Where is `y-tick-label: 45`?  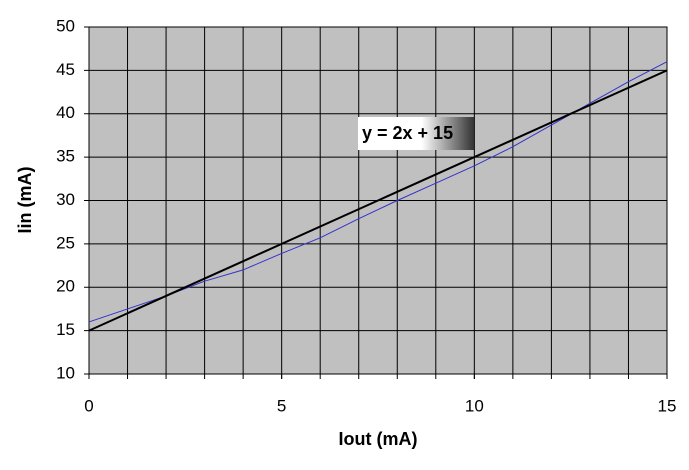
y-tick-label: 45 is located at coordinates (65, 69).